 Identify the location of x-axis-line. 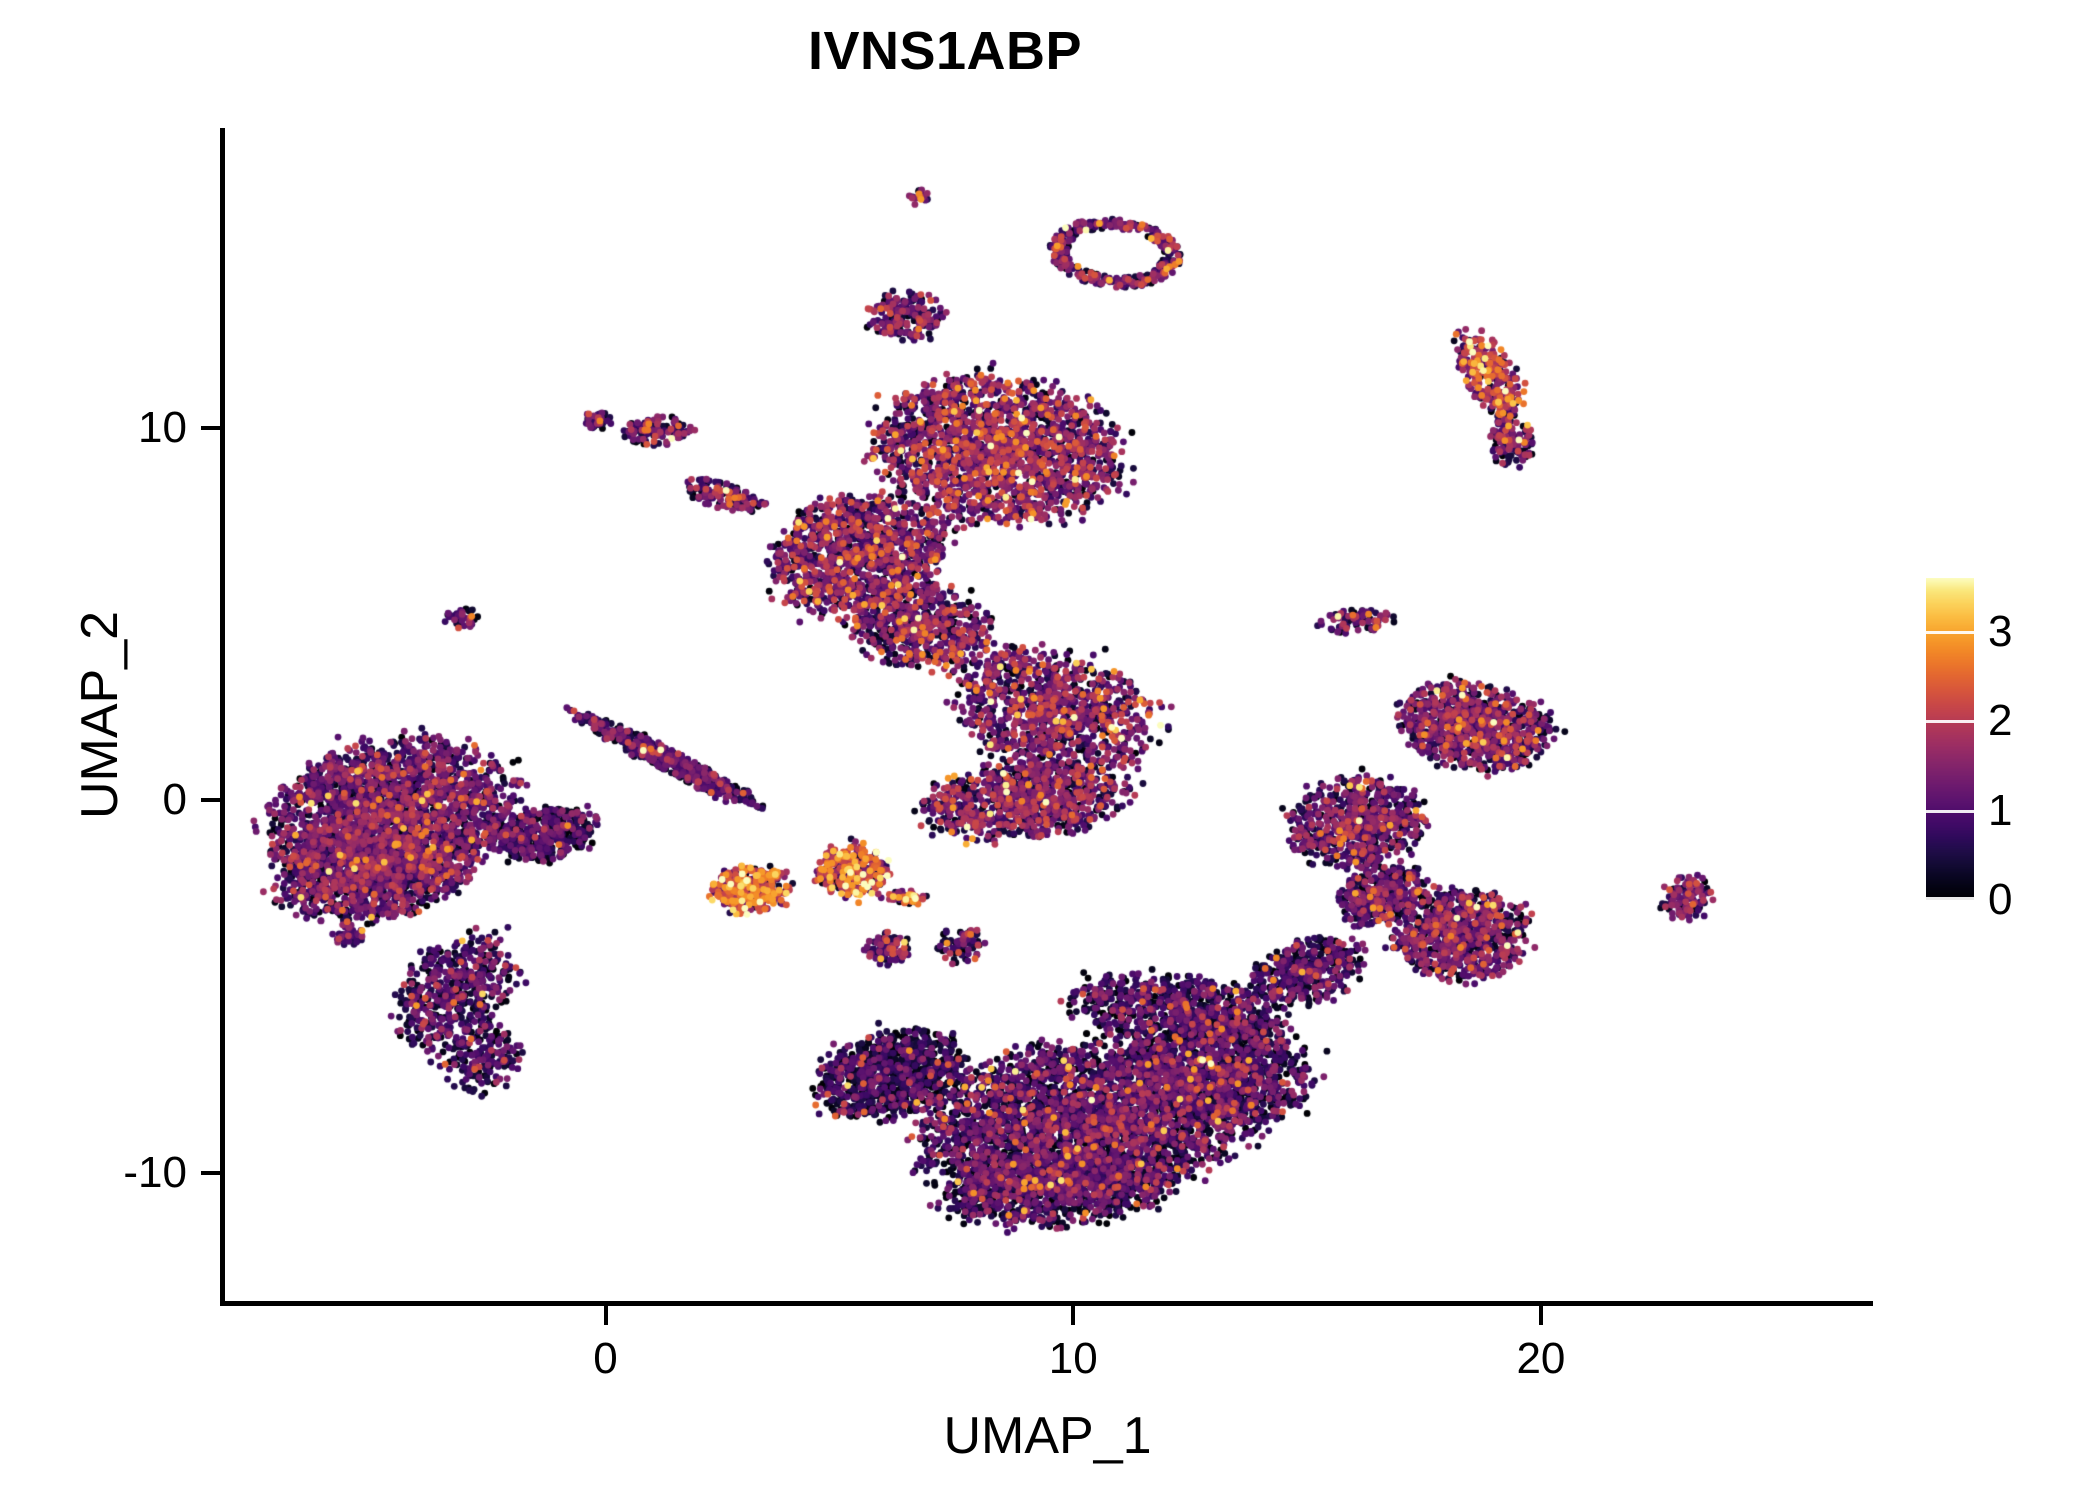
(1046, 1303).